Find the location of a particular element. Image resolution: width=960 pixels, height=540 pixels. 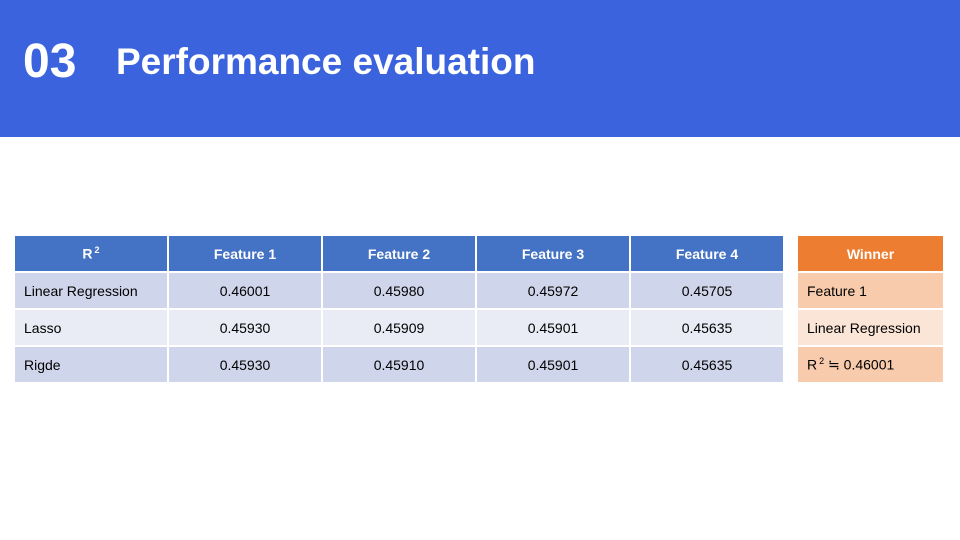

header-feature-4: Feature 4 is located at coordinates (707, 253).